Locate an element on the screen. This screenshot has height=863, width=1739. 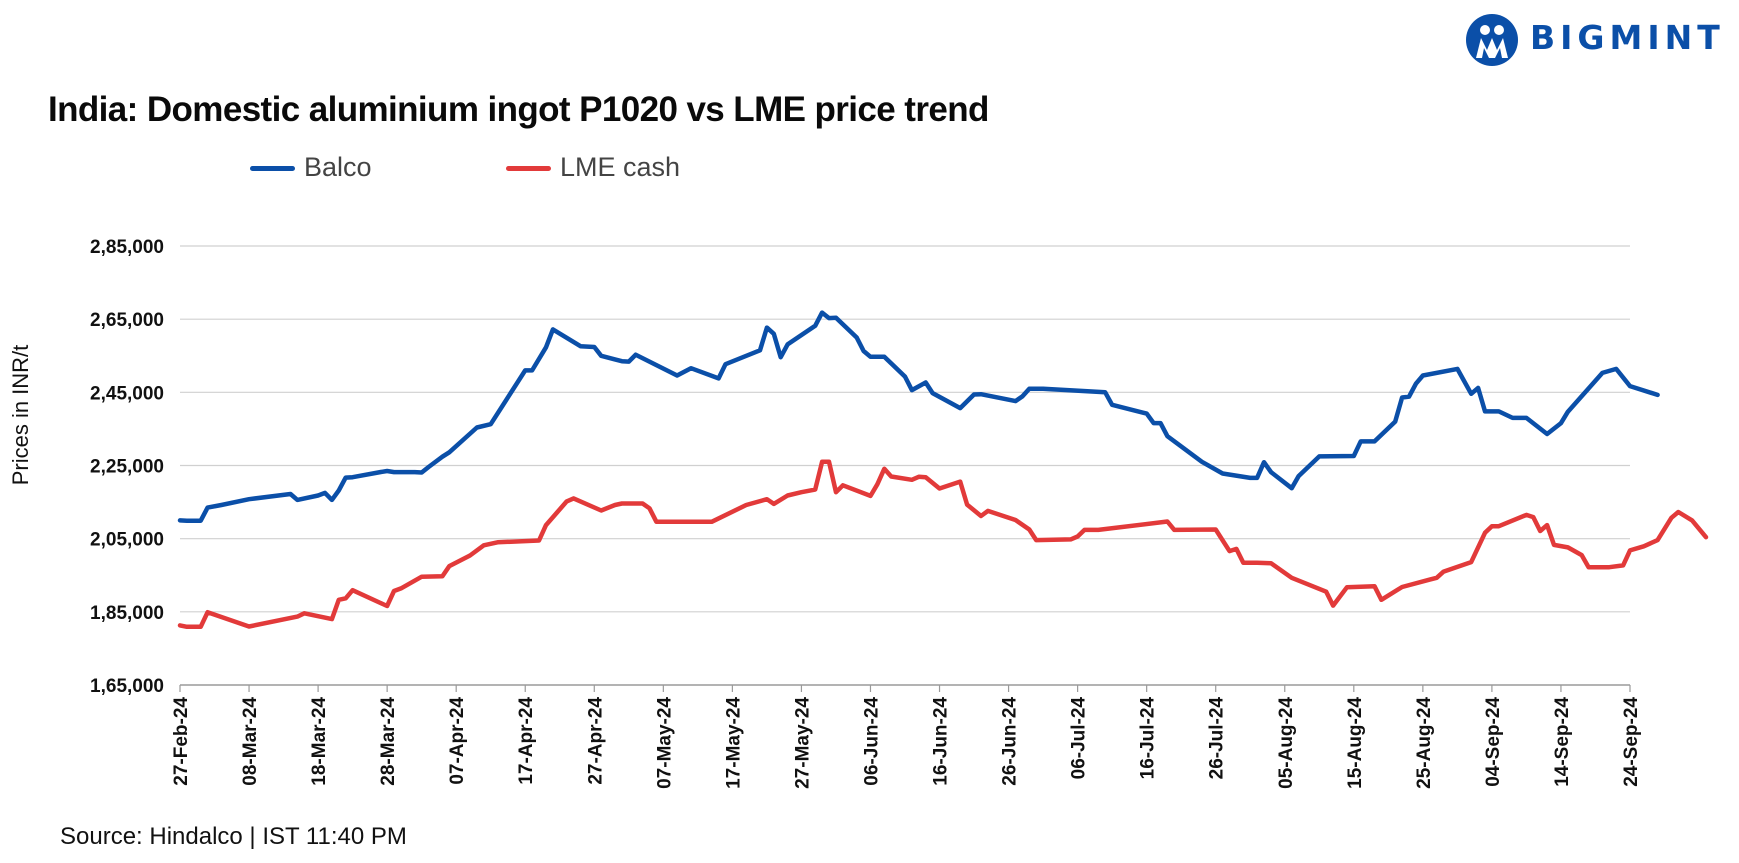
y-tick-label: 2,65,000 is located at coordinates (127, 320).